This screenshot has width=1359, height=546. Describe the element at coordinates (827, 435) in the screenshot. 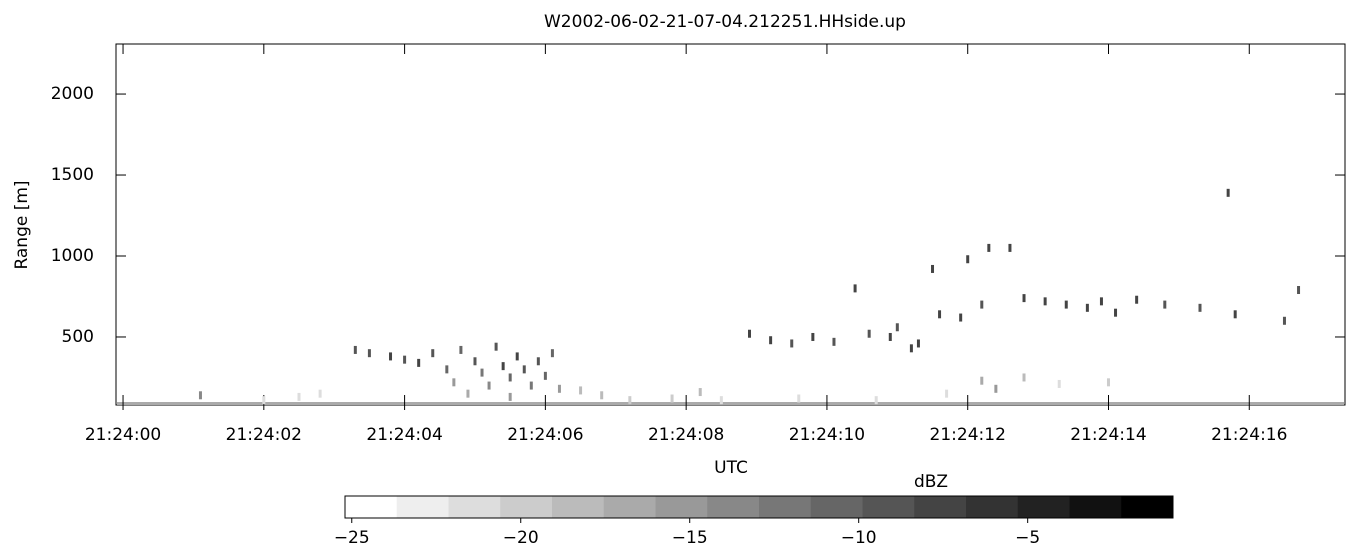

I see `x-tick-label: 21:24:10` at that location.